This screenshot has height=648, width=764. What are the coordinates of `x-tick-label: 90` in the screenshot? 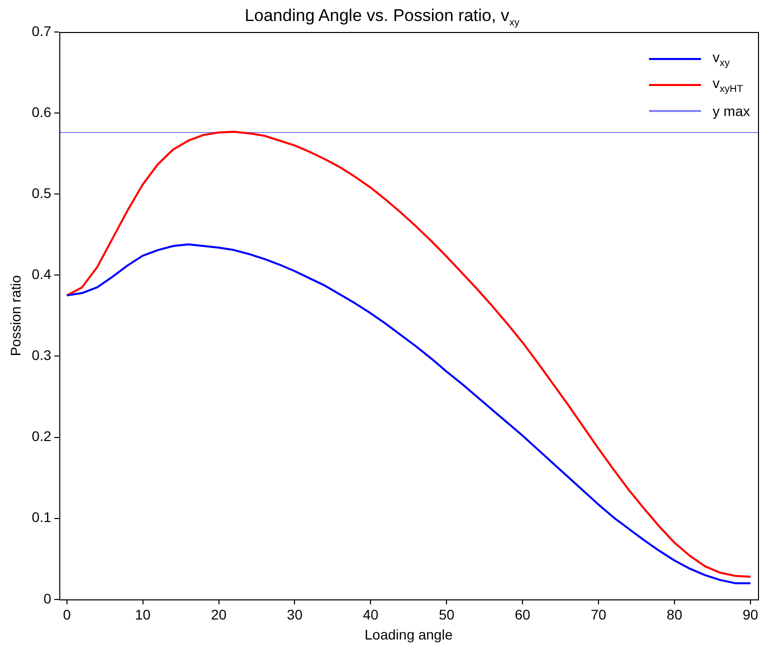 It's located at (750, 614).